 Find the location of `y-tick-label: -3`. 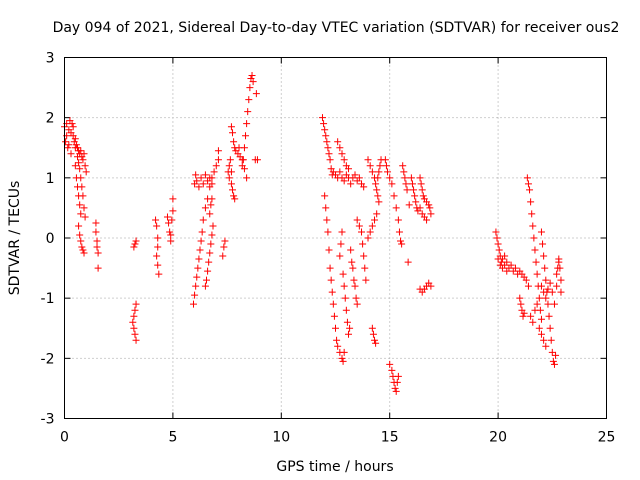

y-tick-label: -3 is located at coordinates (48, 420).